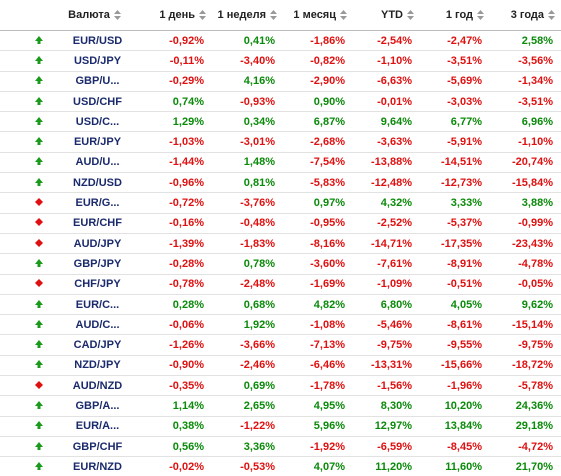 The image size is (561, 476). What do you see at coordinates (386, 61) in the screenshot?
I see `change-value: -1,10%` at bounding box center [386, 61].